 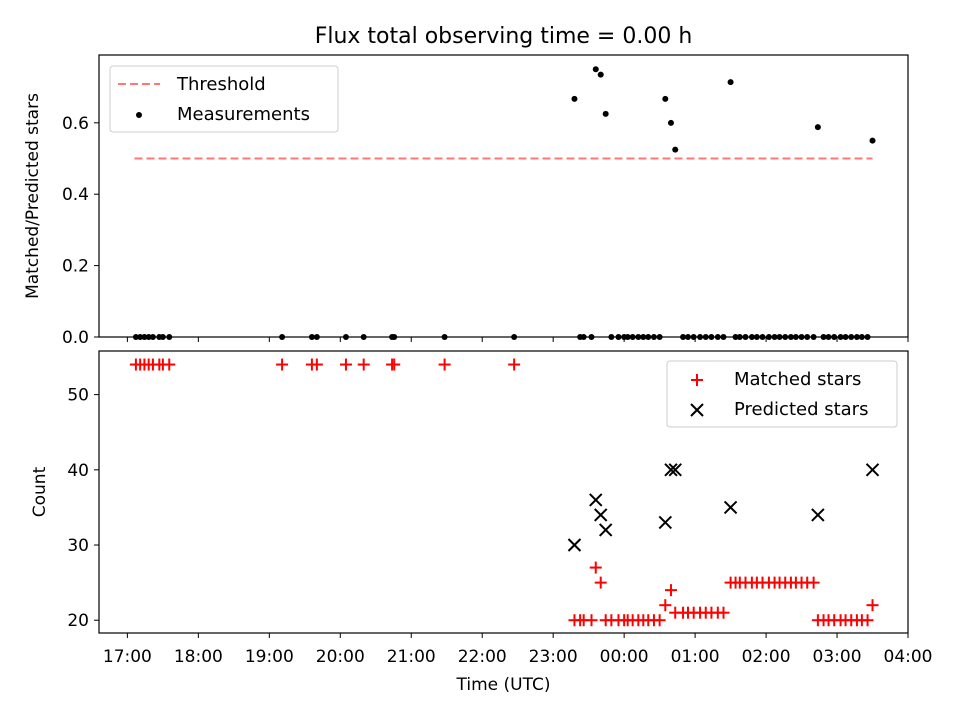 What do you see at coordinates (797, 379) in the screenshot?
I see `legend-matched-label: Matched stars` at bounding box center [797, 379].